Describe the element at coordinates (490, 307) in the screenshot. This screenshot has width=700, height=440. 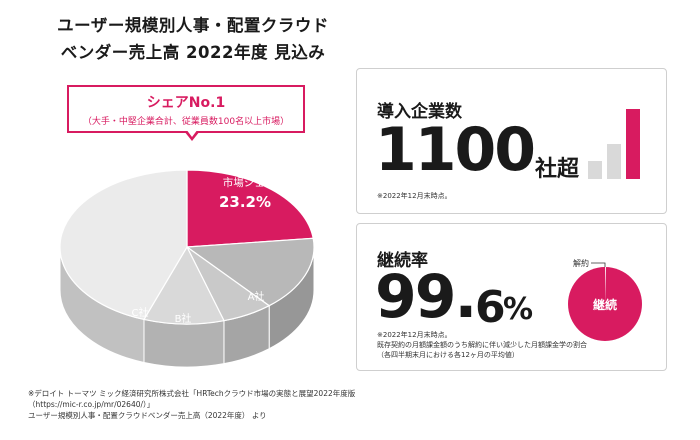
I see `retention-value-dec: 6` at that location.